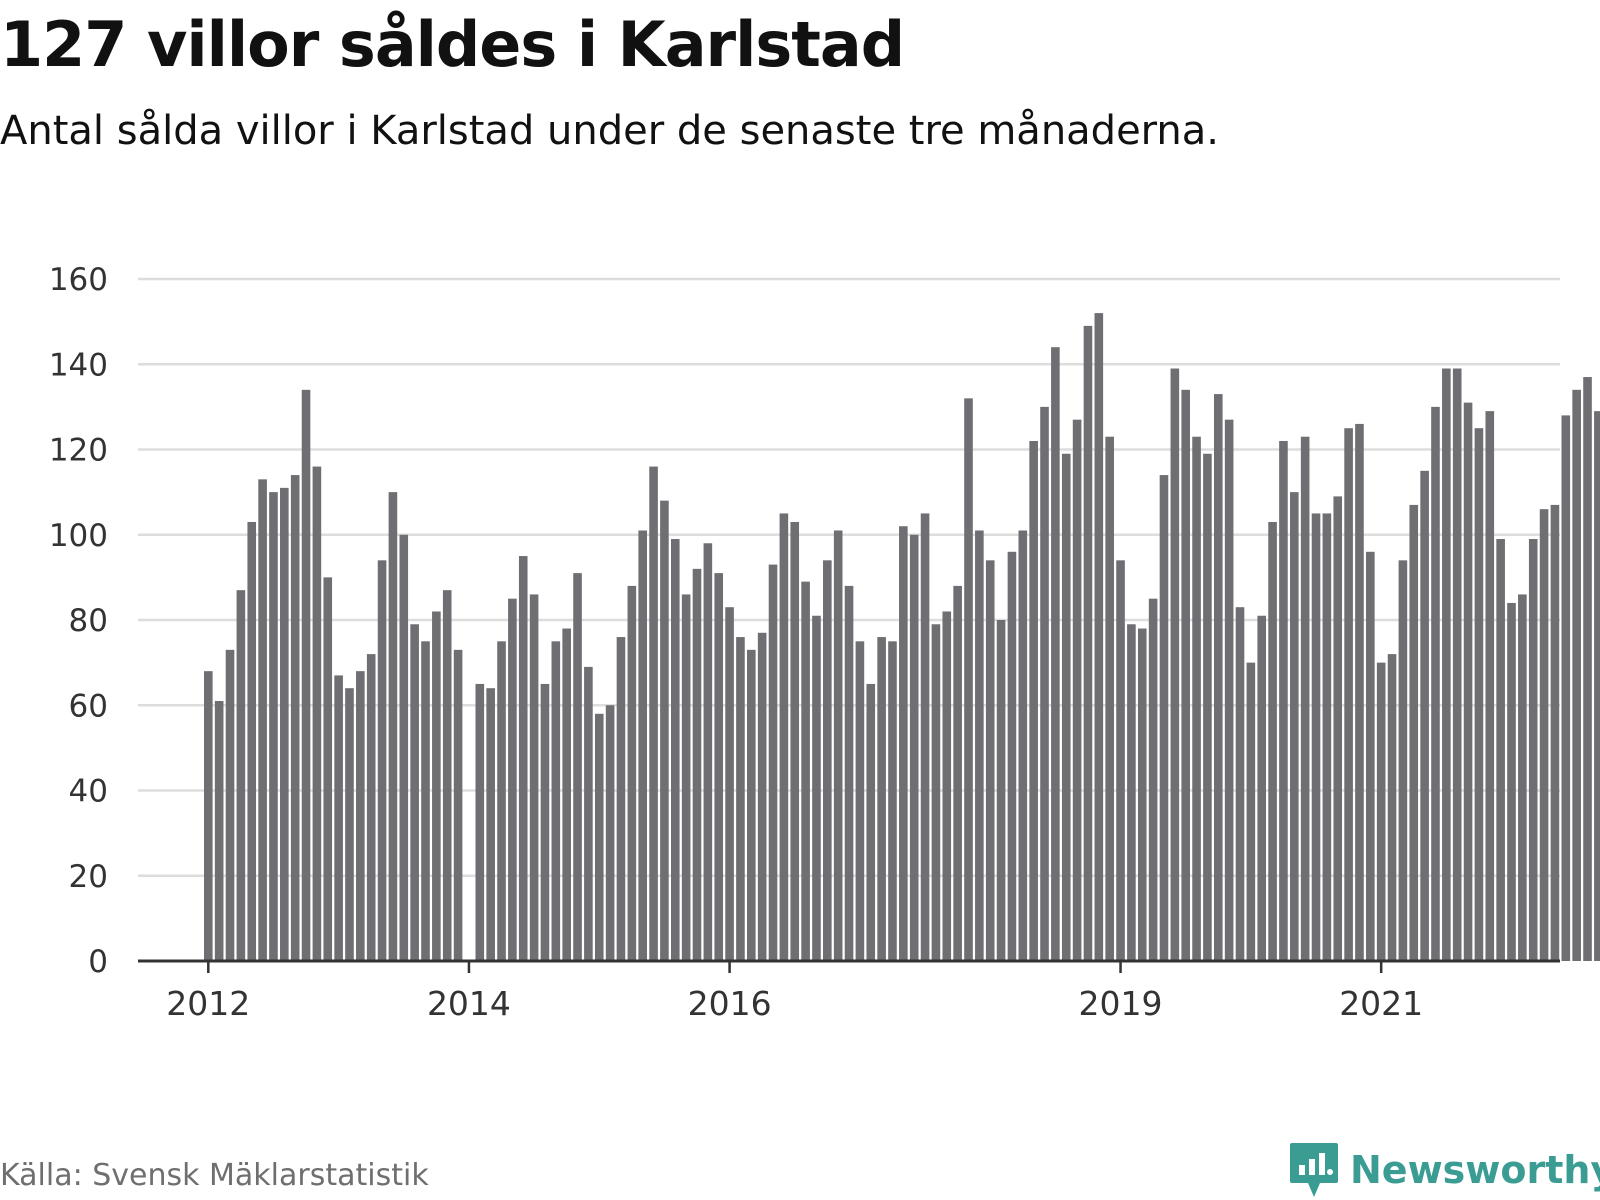 This screenshot has width=1600, height=1200. Describe the element at coordinates (869, 991) in the screenshot. I see `x-axis: 201220142016201920212023` at that location.